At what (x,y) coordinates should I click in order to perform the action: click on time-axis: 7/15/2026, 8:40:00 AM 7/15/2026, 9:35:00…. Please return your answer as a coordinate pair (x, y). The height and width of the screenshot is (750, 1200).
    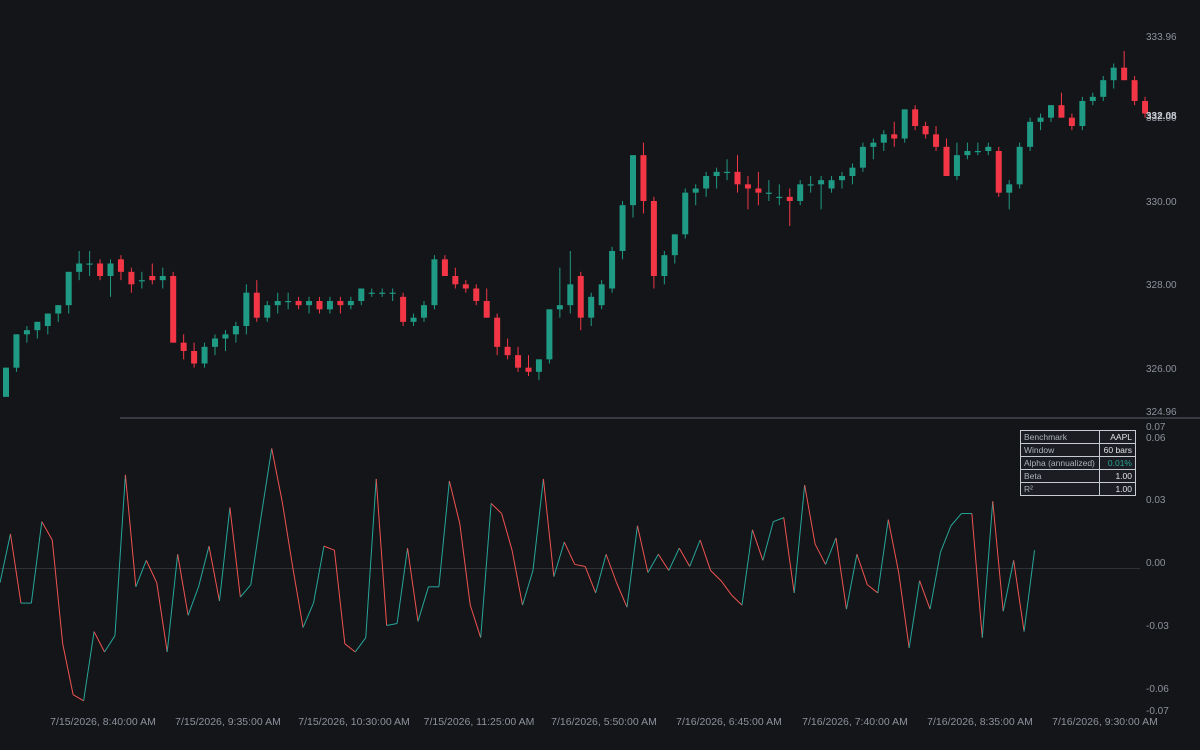
    Looking at the image, I should click on (604, 722).